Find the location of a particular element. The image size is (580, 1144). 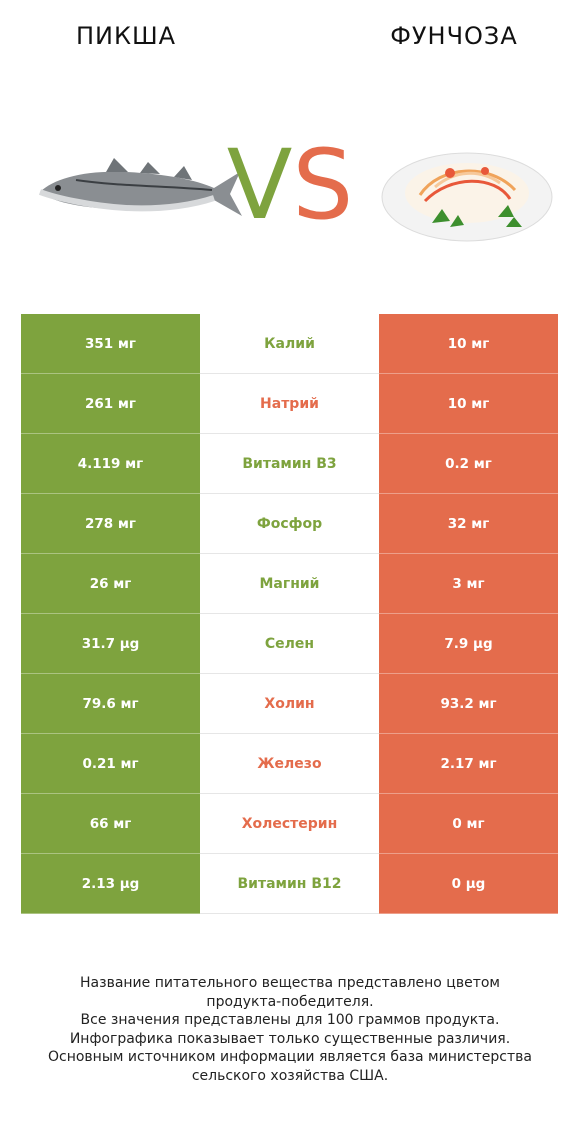

nutrient-name: Калий is located at coordinates (289, 344).